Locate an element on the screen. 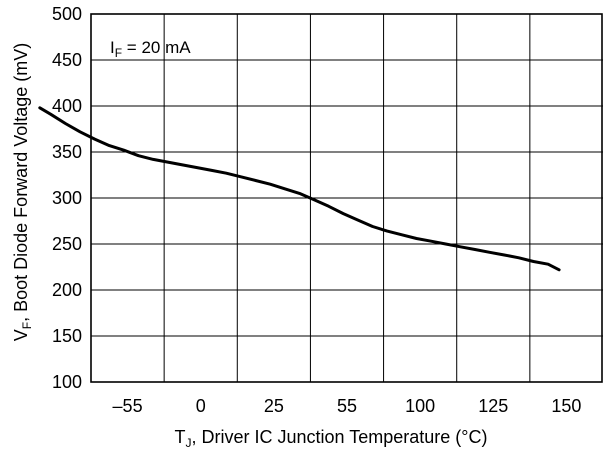 Image resolution: width=603 pixels, height=453 pixels. x-tick-label: –55 is located at coordinates (128, 406).